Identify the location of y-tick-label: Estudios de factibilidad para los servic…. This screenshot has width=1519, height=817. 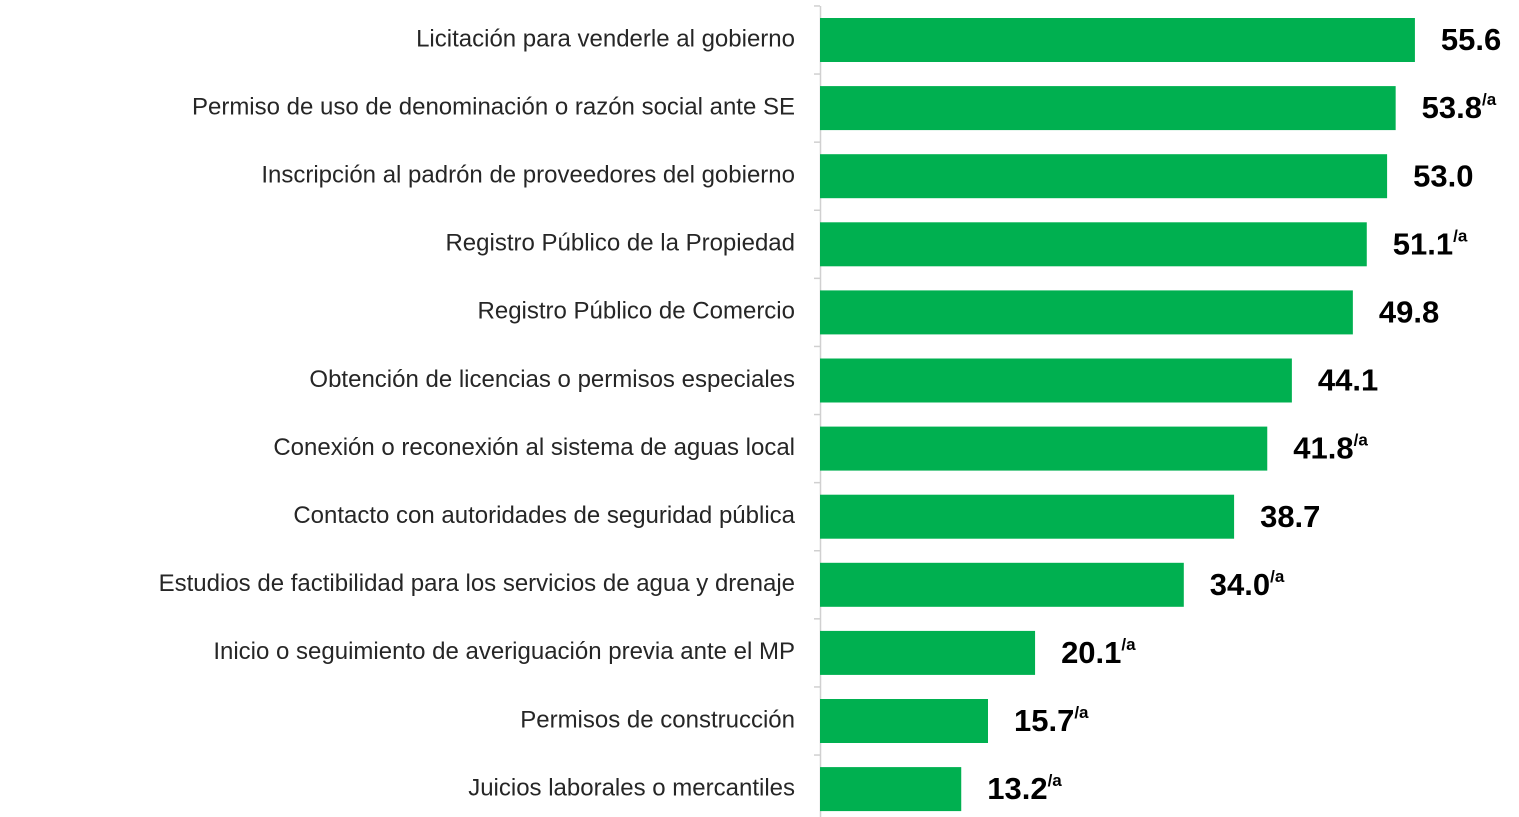
(477, 583).